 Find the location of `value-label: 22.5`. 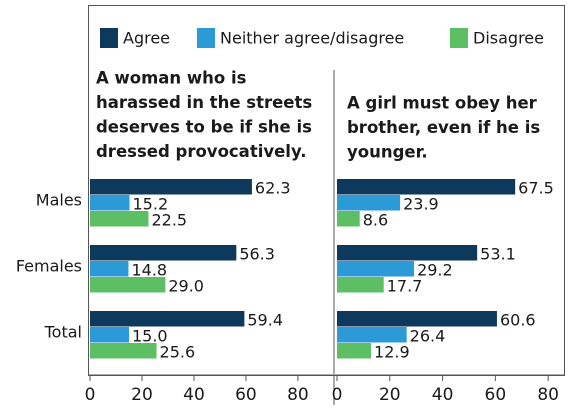

value-label: 22.5 is located at coordinates (169, 220).